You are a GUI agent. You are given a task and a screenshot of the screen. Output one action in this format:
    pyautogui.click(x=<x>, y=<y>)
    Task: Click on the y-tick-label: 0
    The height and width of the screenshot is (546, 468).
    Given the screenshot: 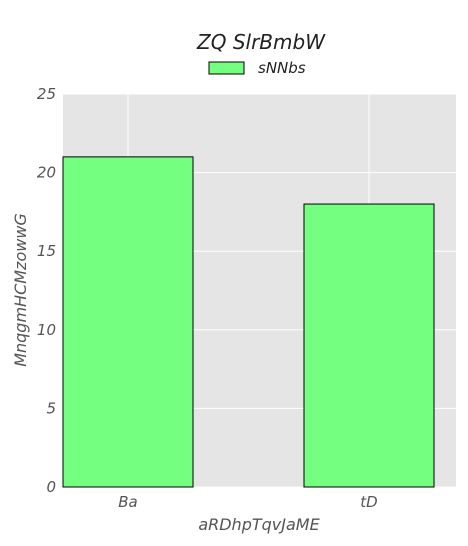 What is the action you would take?
    pyautogui.click(x=51, y=487)
    